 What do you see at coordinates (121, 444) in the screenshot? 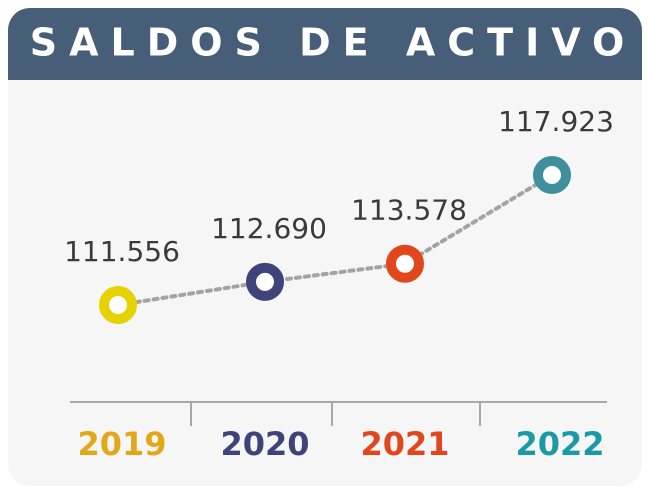
I see `category-label: 2019` at bounding box center [121, 444].